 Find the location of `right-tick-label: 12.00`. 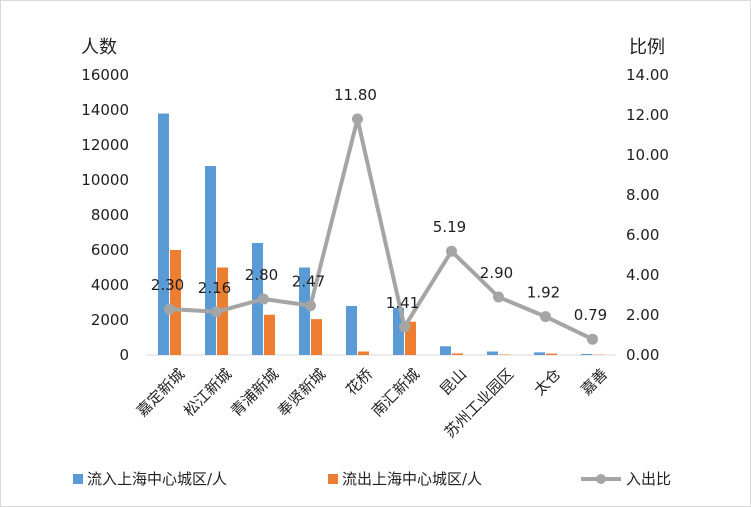

right-tick-label: 12.00 is located at coordinates (647, 115).